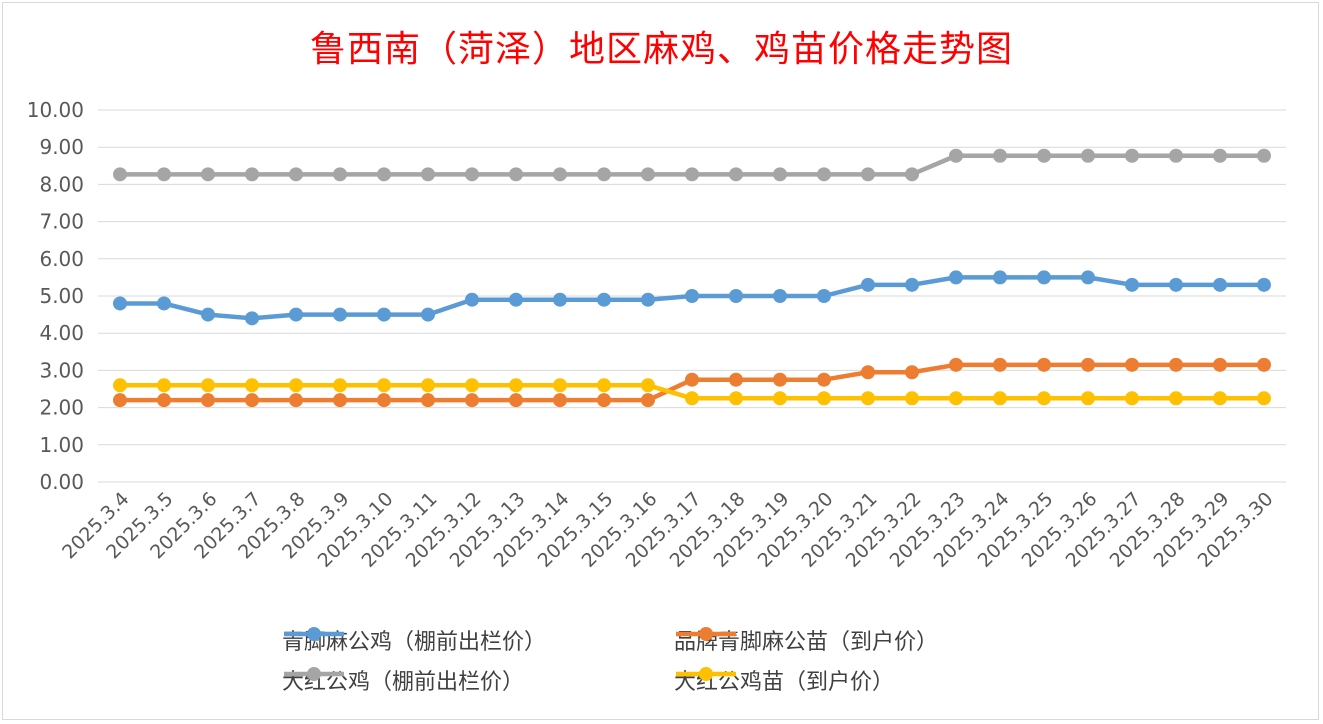 This screenshot has height=724, width=1323. I want to click on chart-title: 鲁西南（菏泽）地区麻鸡、鸡苗价格走势图, so click(661, 49).